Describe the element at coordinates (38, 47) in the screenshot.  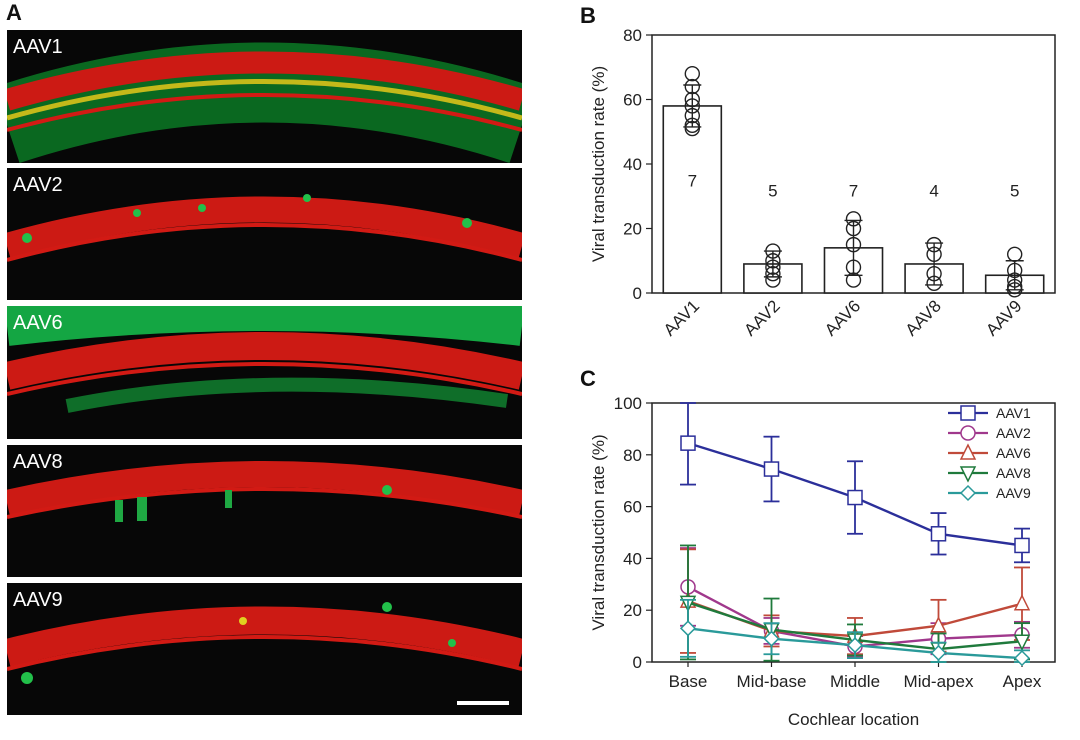
I see `micrograph-label: AAV1` at that location.